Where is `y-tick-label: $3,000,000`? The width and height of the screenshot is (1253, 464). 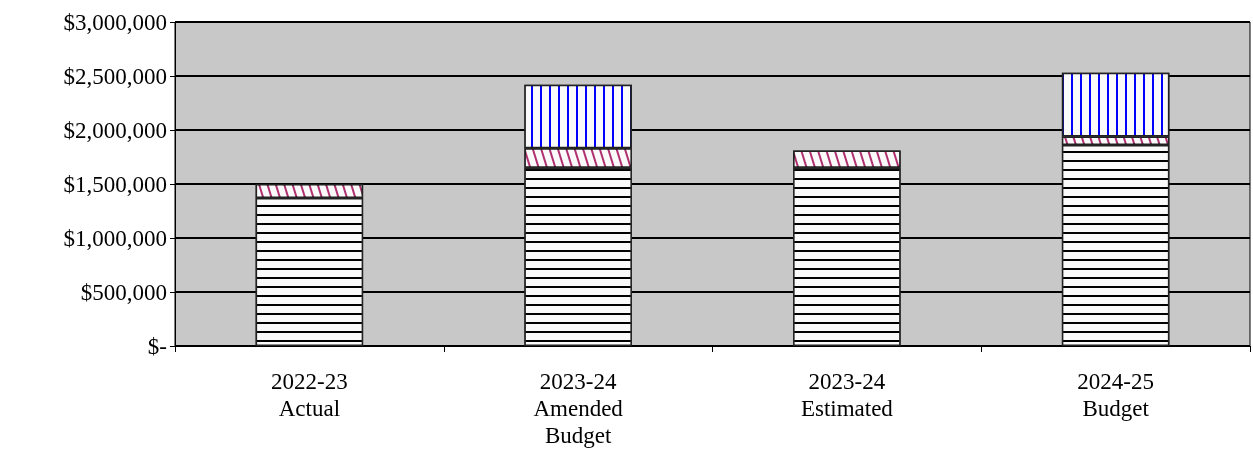 y-tick-label: $3,000,000 is located at coordinates (115, 22).